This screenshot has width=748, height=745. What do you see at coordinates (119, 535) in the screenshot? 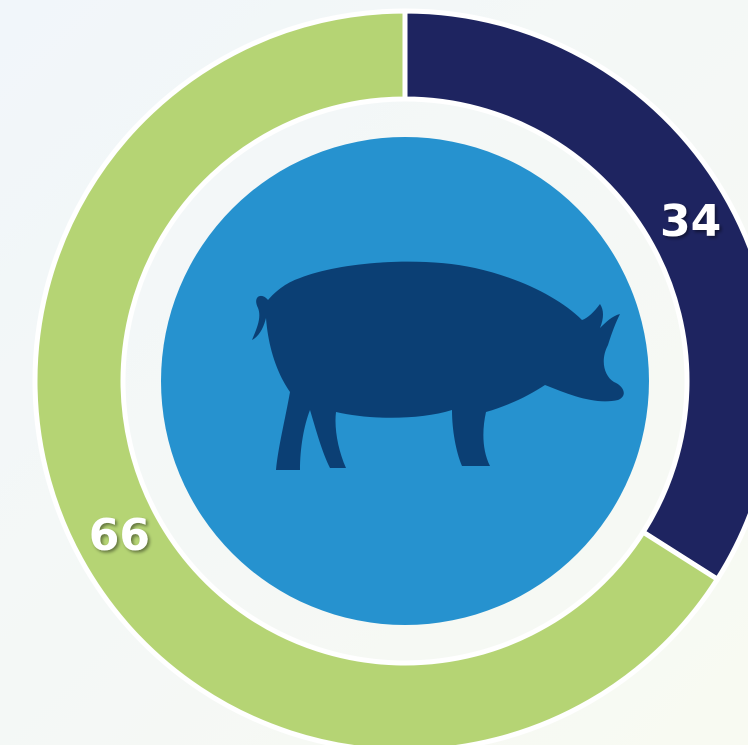
I see `data-label: 66` at bounding box center [119, 535].